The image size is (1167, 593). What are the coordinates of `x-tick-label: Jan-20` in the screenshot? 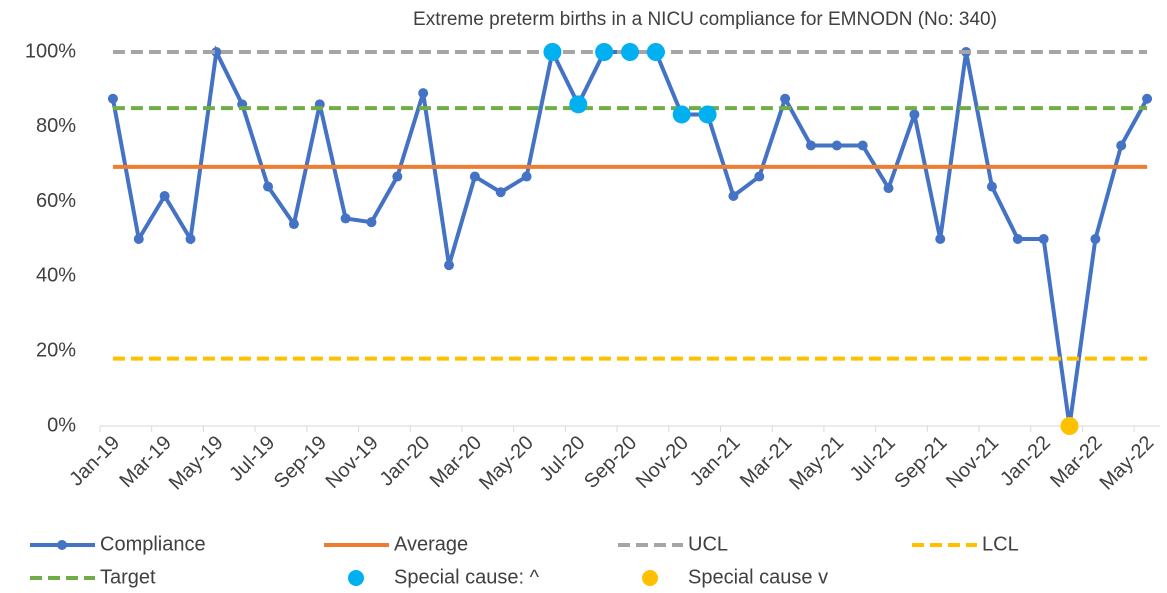 It's located at (405, 461).